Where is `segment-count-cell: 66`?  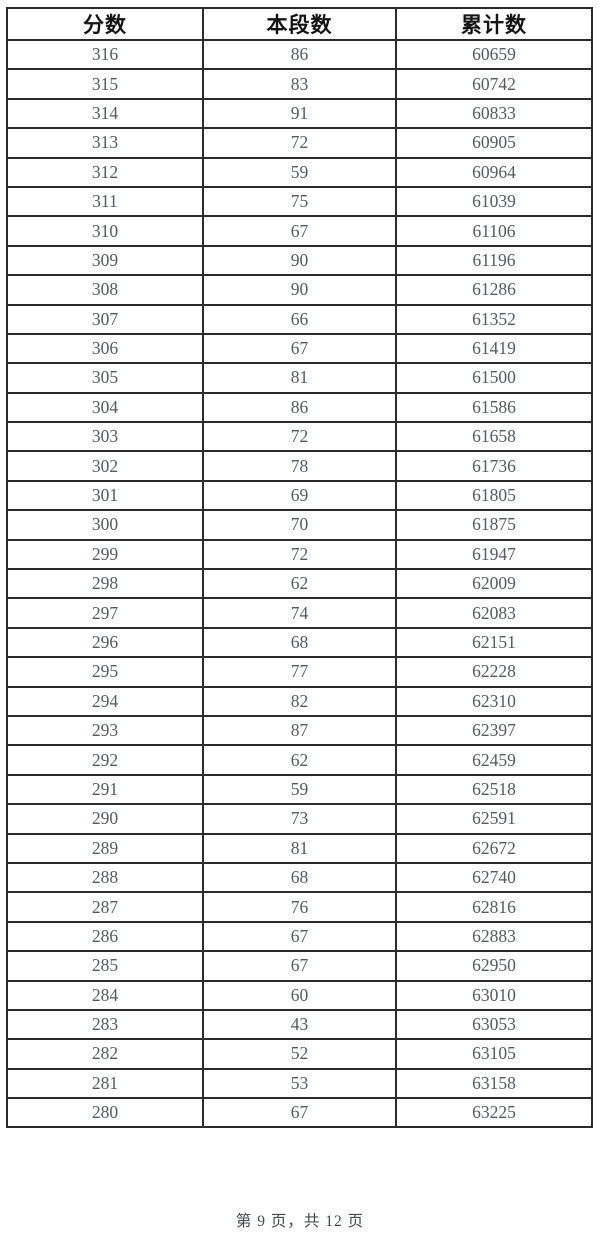
segment-count-cell: 66 is located at coordinates (299, 319).